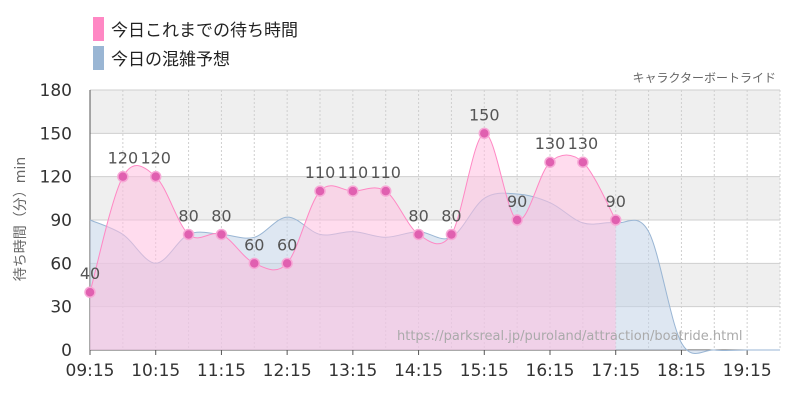 The height and width of the screenshot is (400, 800). I want to click on y-tick-label: 180, so click(56, 91).